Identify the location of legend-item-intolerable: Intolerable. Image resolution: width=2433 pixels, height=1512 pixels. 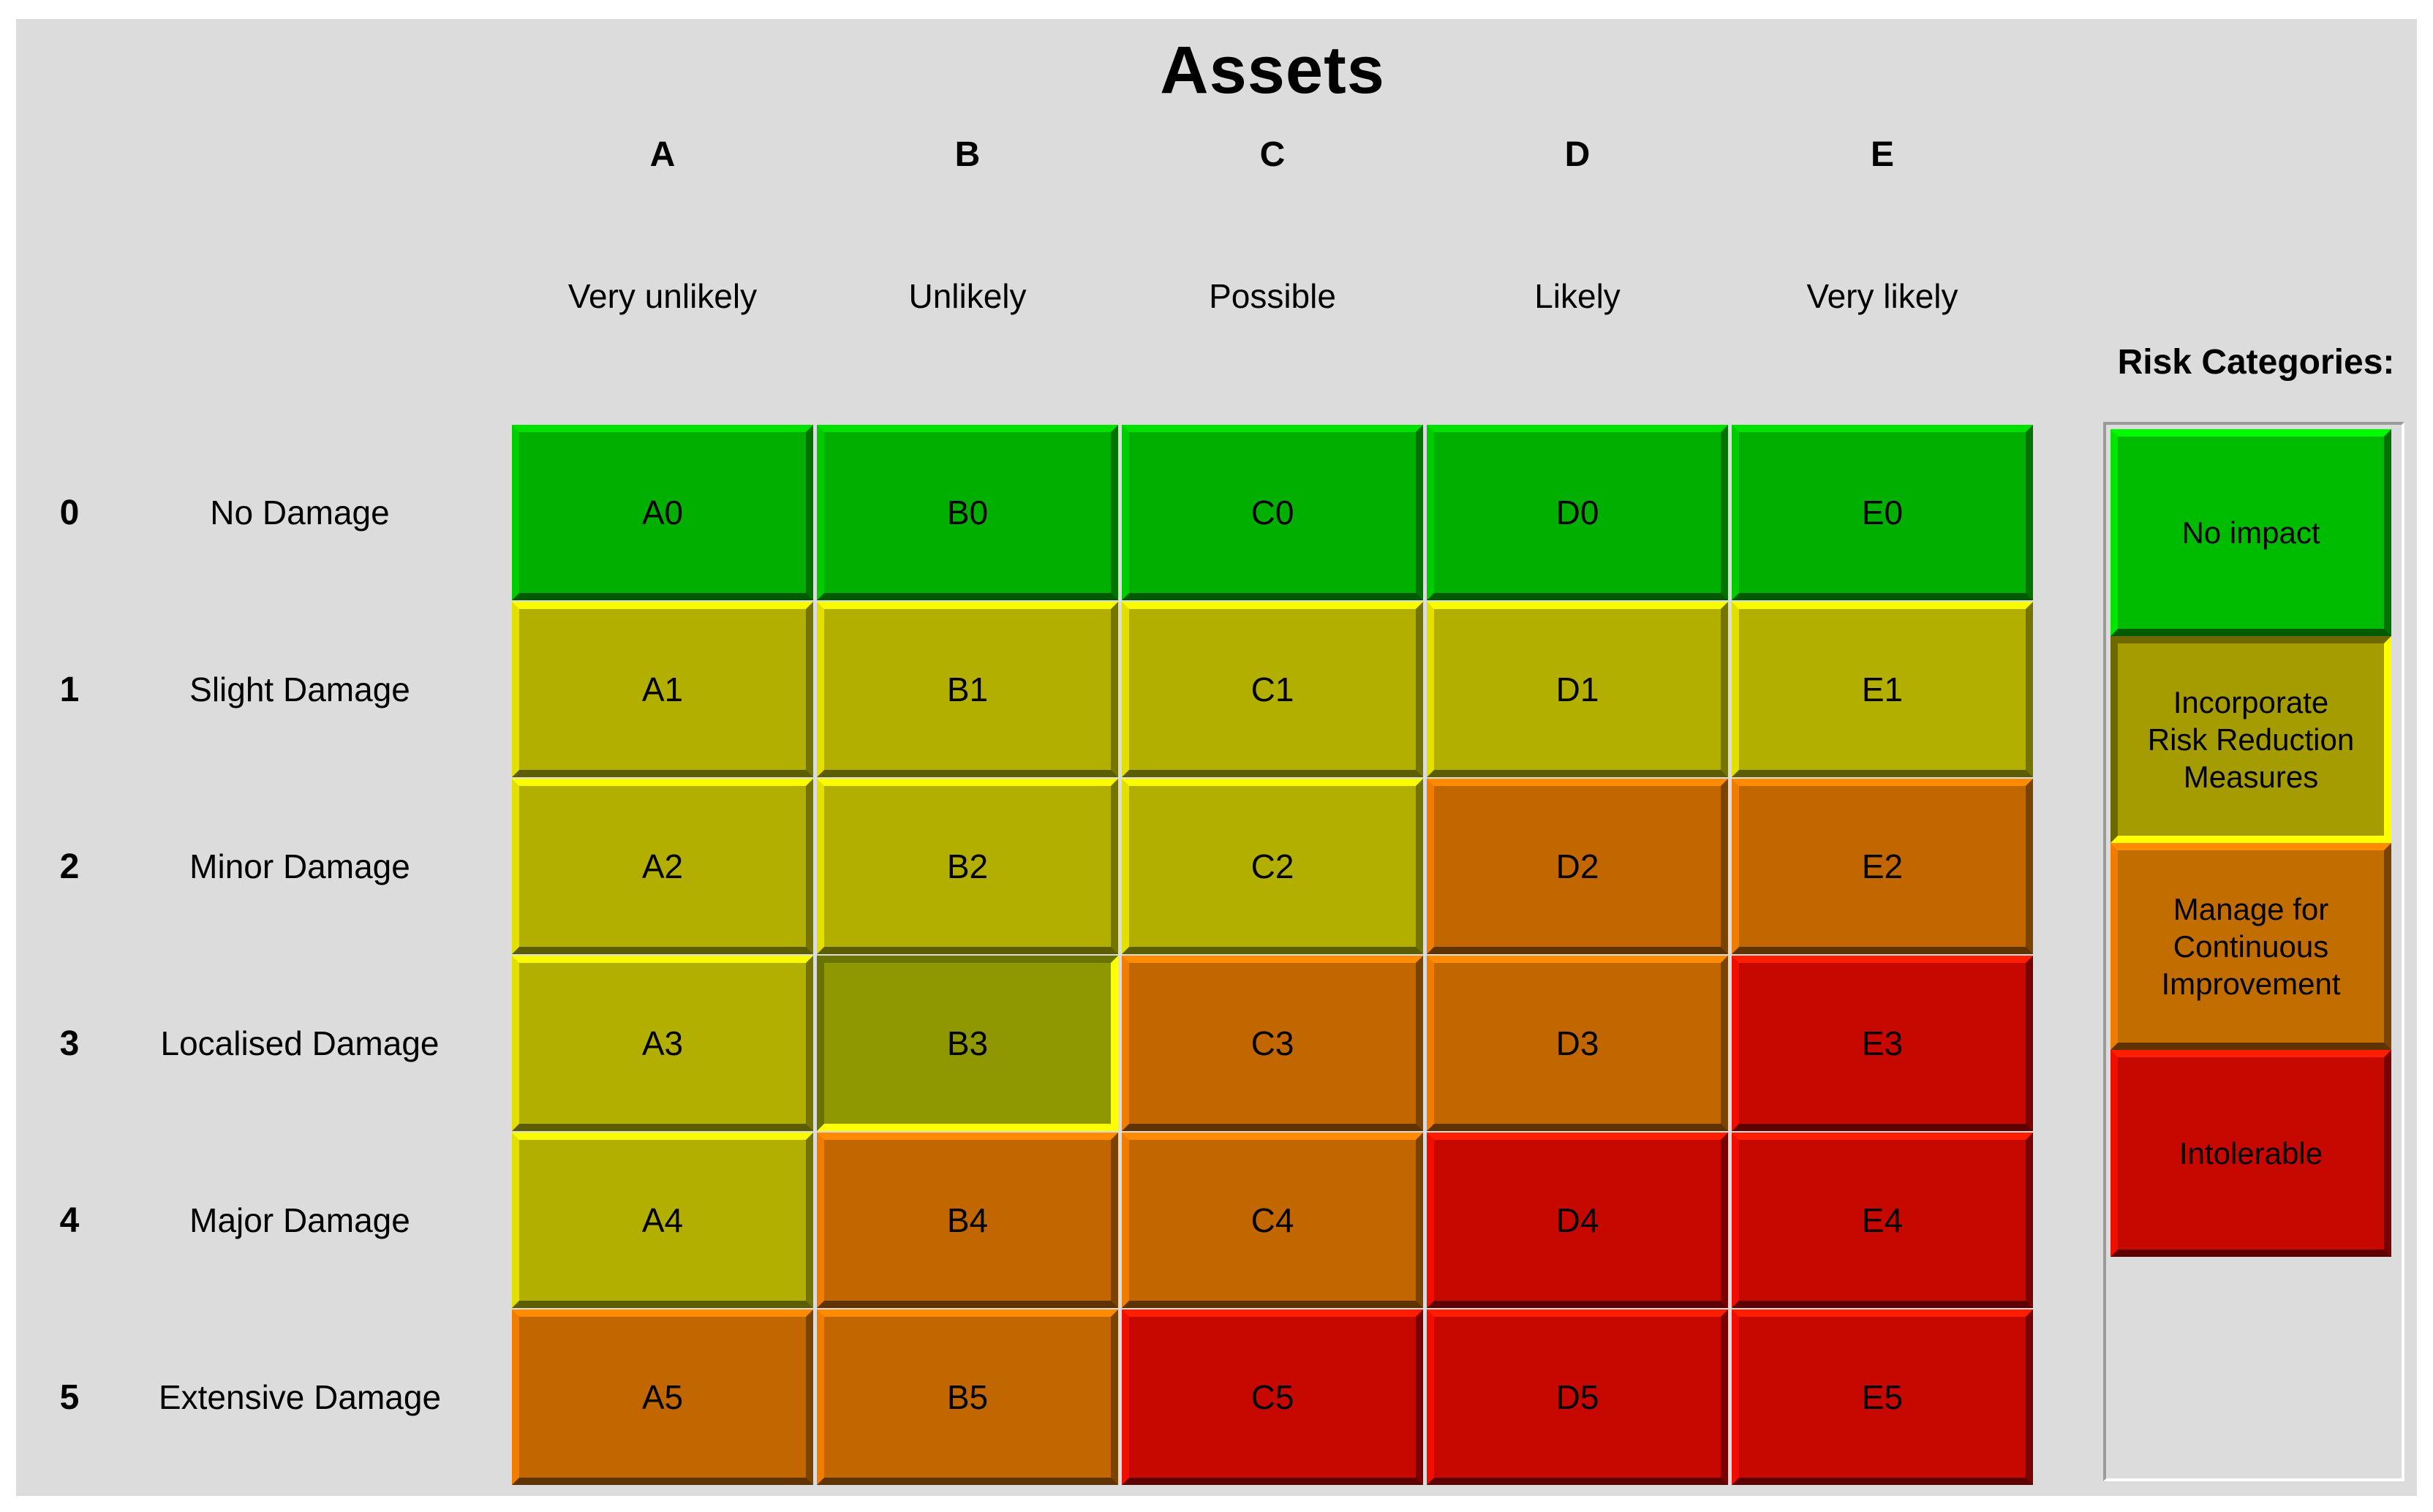
(2251, 1153).